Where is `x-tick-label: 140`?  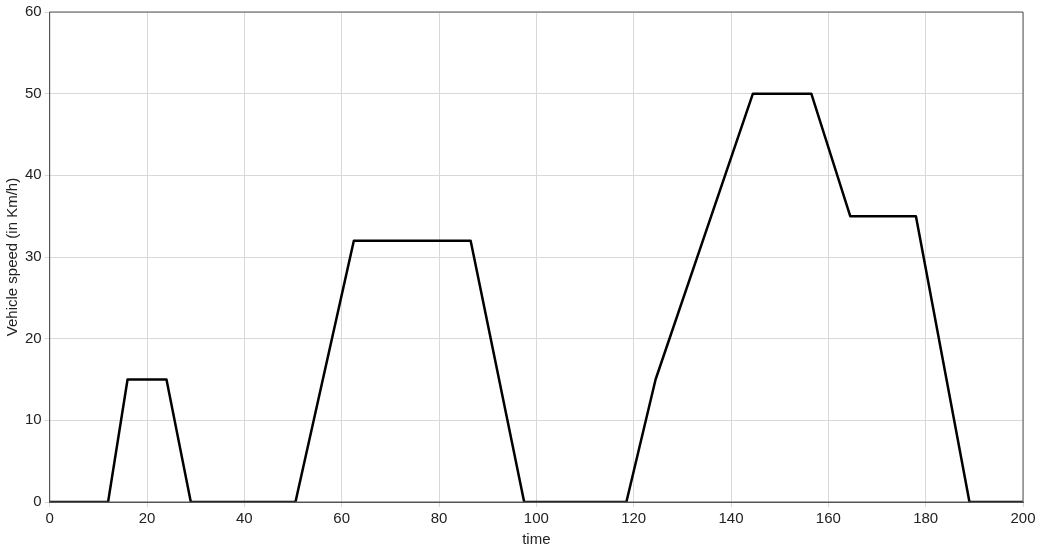
x-tick-label: 140 is located at coordinates (731, 518).